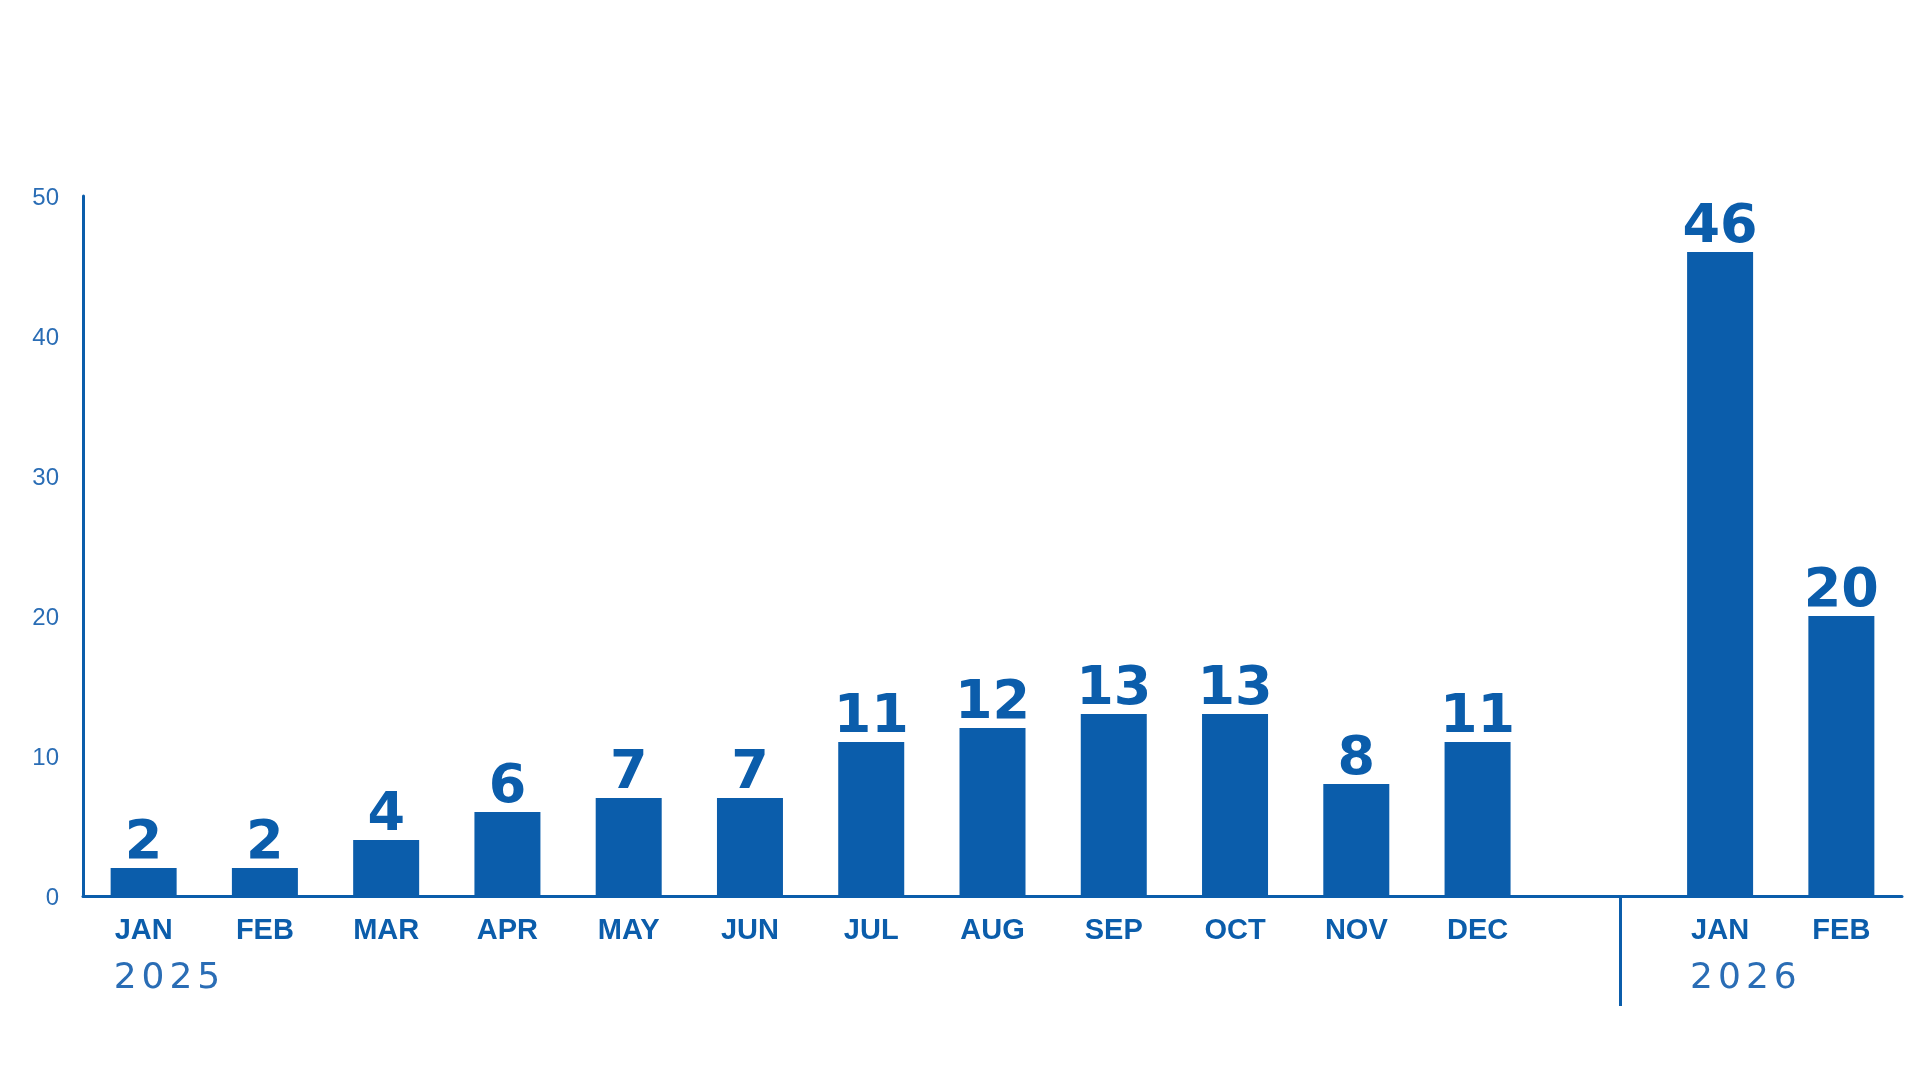 The width and height of the screenshot is (1920, 1080). What do you see at coordinates (52, 896) in the screenshot?
I see `y-tick-label: 0` at bounding box center [52, 896].